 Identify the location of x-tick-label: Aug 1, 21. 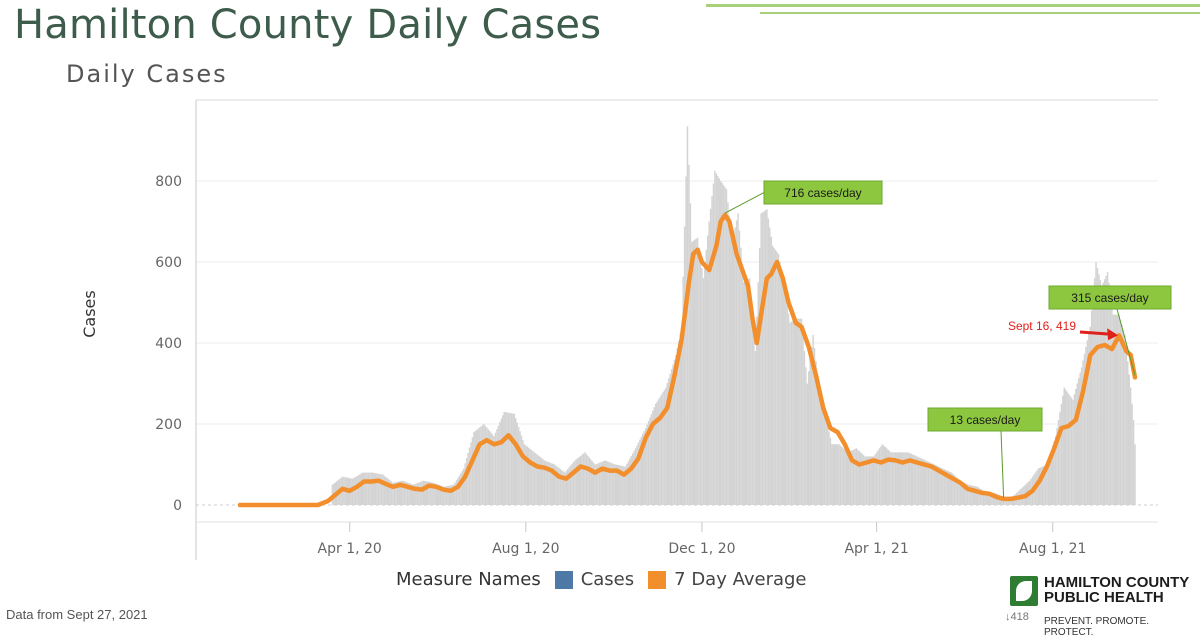
(1052, 549).